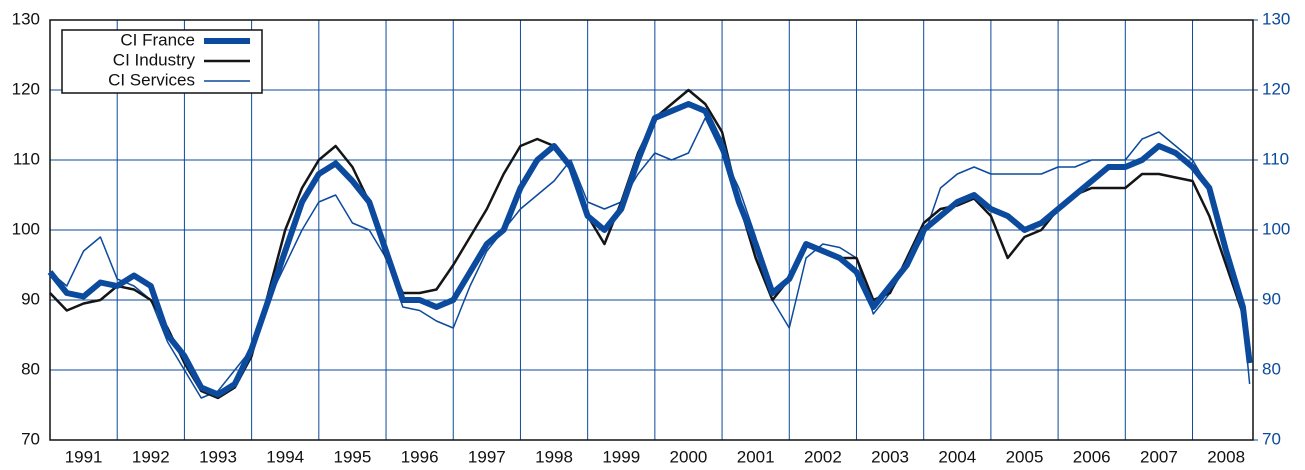 The height and width of the screenshot is (470, 1305). I want to click on y2-tick-label: 120, so click(1276, 88).